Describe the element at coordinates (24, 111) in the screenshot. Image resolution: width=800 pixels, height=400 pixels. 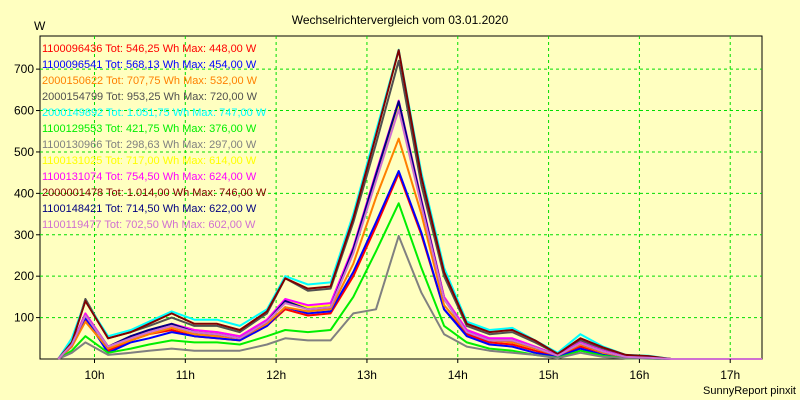
I see `y-tick-label: 600` at that location.